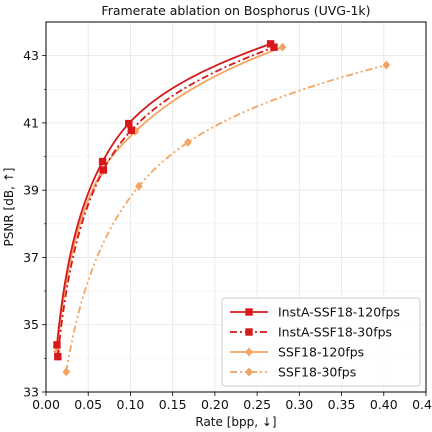 The image size is (432, 432). What do you see at coordinates (321, 352) in the screenshot?
I see `legend-label: SSF18-120fps` at bounding box center [321, 352].